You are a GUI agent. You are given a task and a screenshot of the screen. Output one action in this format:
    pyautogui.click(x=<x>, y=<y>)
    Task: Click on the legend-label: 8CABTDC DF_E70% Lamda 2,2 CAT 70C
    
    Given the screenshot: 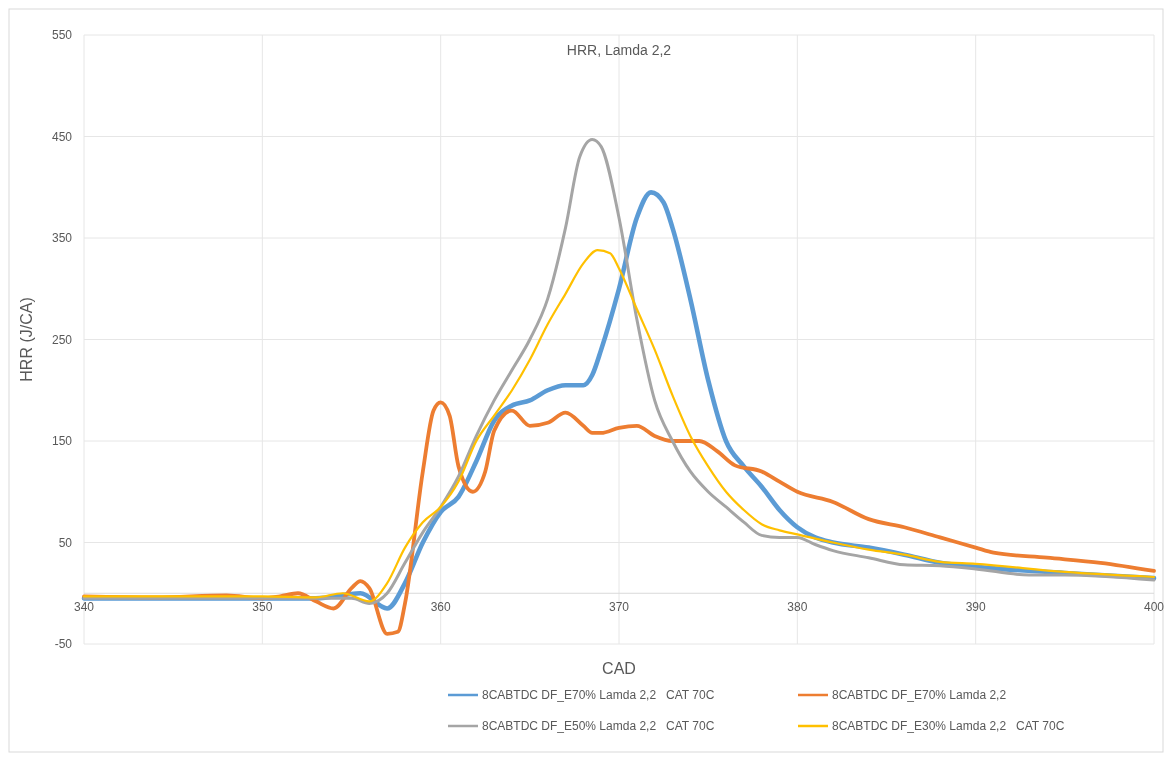 What is the action you would take?
    pyautogui.click(x=598, y=695)
    